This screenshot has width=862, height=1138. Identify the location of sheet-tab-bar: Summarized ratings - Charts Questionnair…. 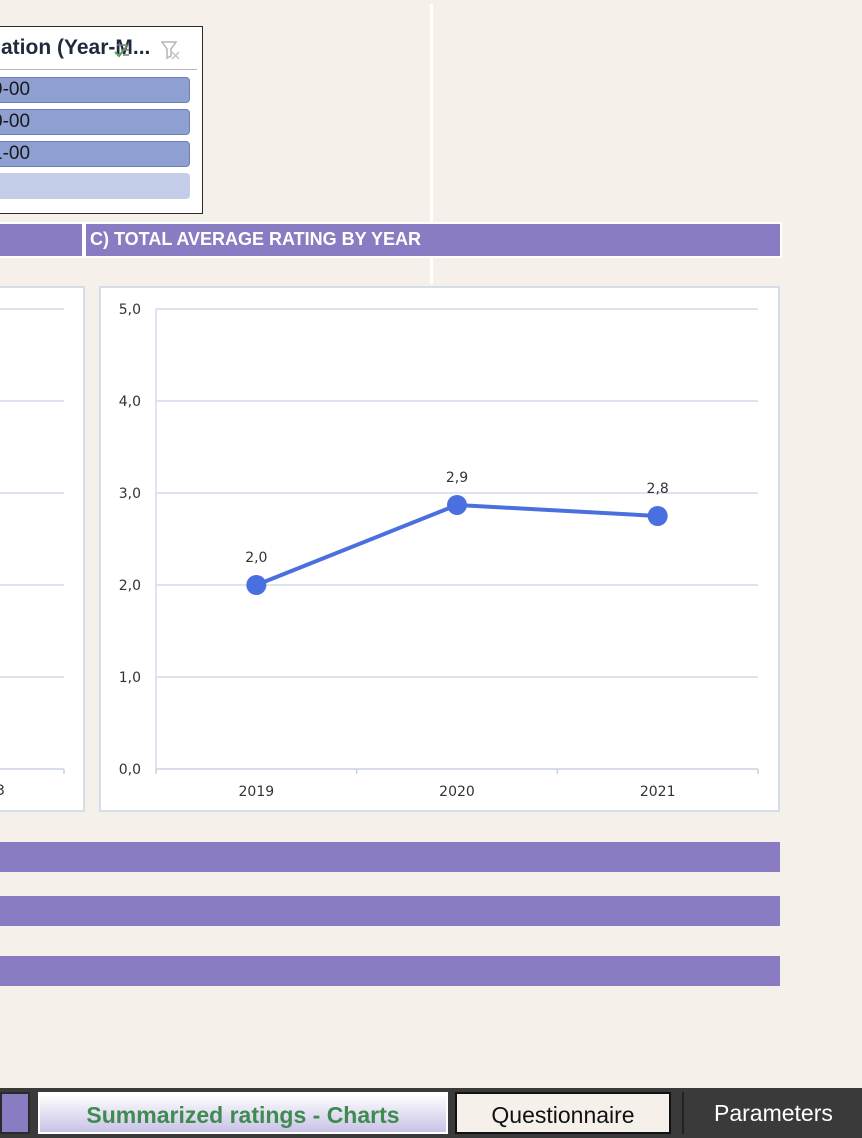
(431, 1113).